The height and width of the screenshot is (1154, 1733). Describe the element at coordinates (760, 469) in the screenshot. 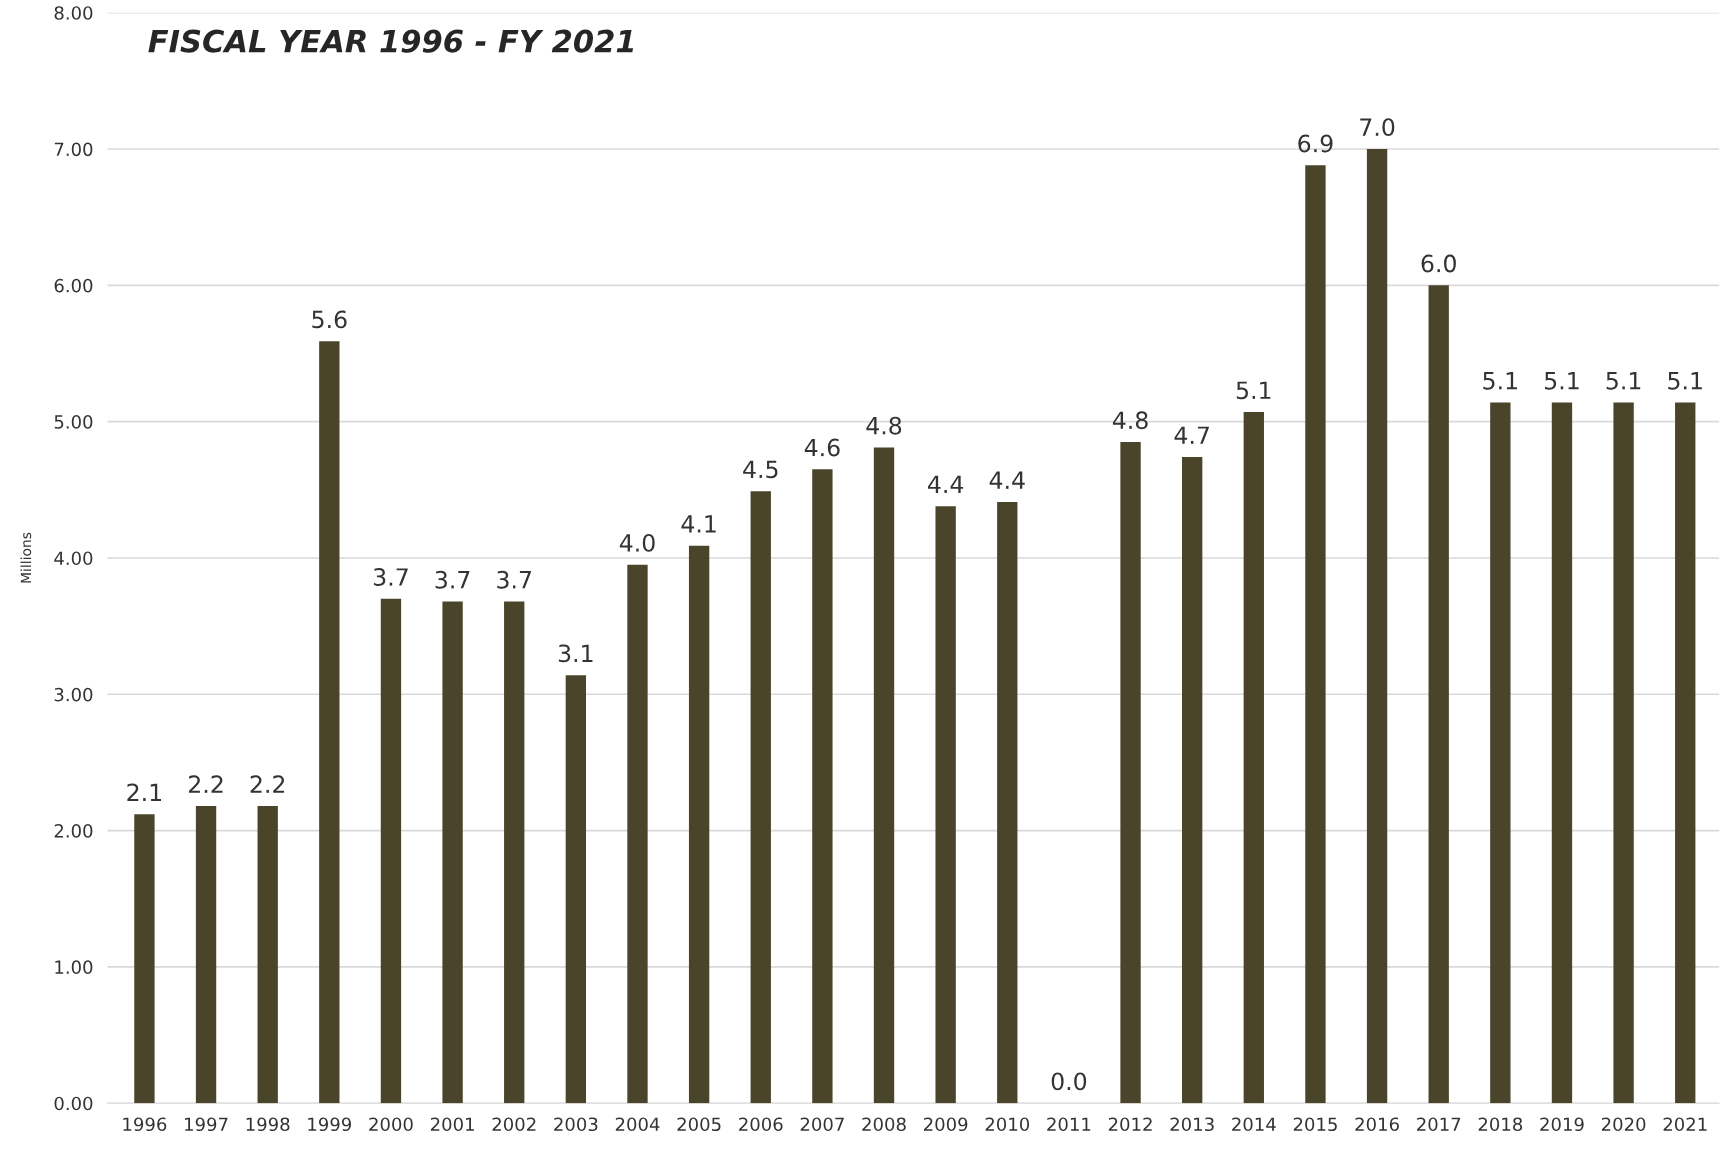

I see `data-label: 4.5` at that location.